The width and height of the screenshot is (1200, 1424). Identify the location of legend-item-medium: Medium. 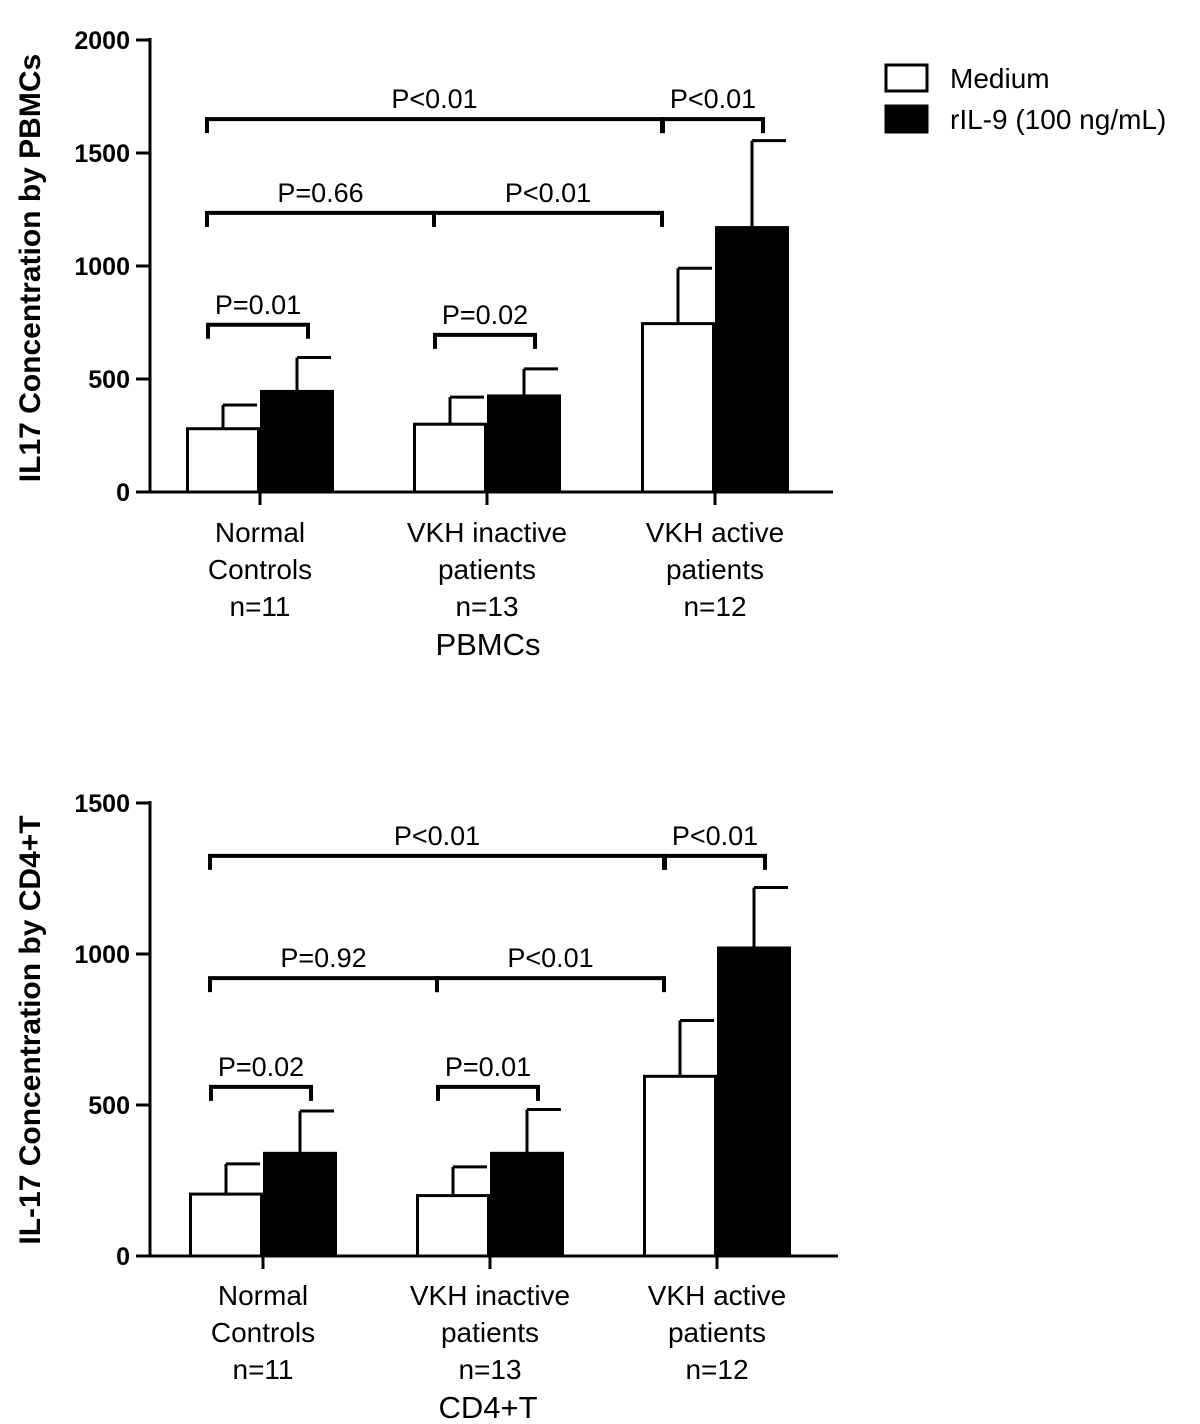
(967, 78).